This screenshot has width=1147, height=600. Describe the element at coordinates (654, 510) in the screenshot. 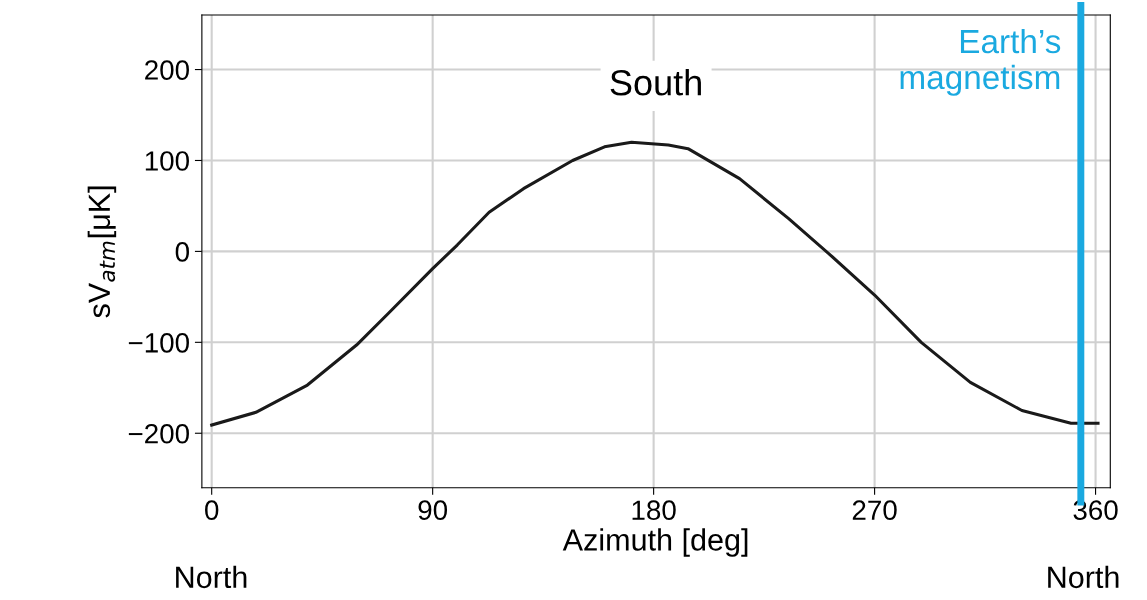

I see `x-tick-label: 180` at that location.